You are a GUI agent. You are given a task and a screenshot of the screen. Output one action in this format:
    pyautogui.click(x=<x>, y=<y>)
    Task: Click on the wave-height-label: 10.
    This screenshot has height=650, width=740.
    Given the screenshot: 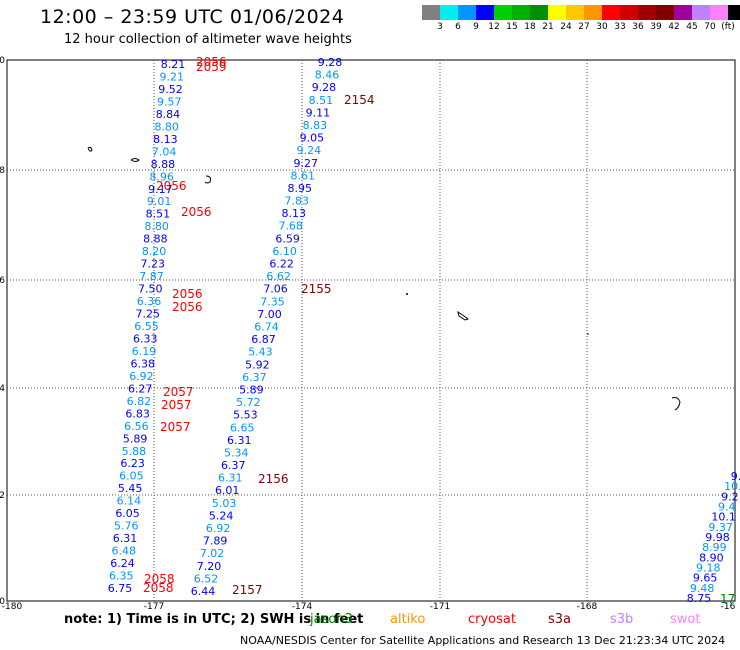 What is the action you would take?
    pyautogui.click(x=732, y=486)
    